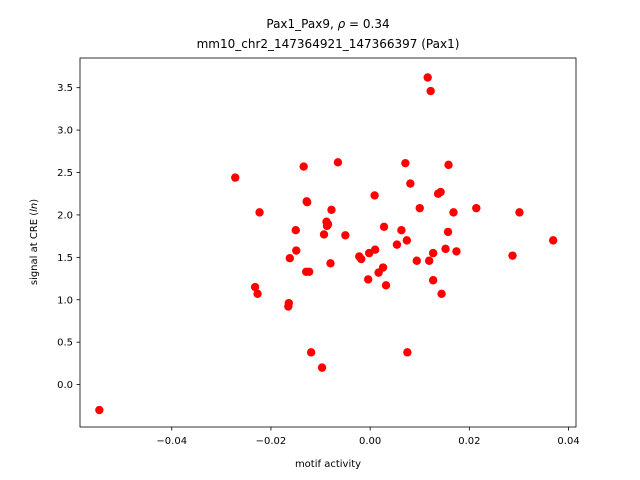 This screenshot has height=480, width=640. What do you see at coordinates (34, 248) in the screenshot?
I see `y-axis-label-prefix: signal at CRE (` at bounding box center [34, 248].